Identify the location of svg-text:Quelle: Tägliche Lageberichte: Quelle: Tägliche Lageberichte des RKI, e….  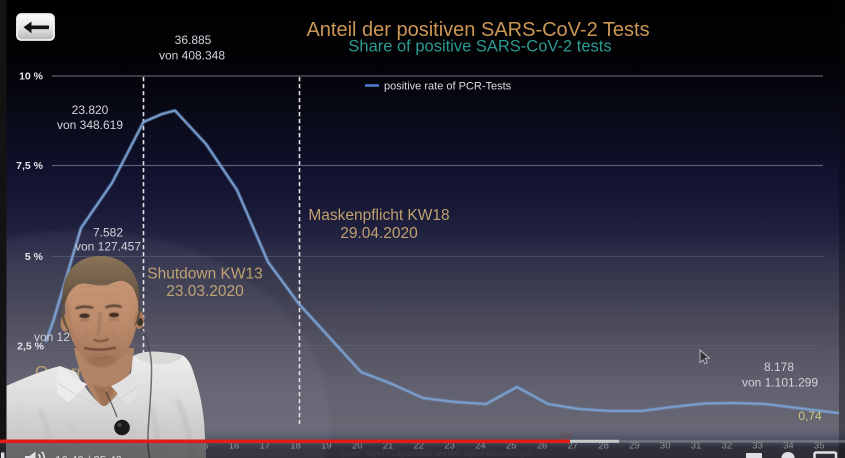
(436, 454).